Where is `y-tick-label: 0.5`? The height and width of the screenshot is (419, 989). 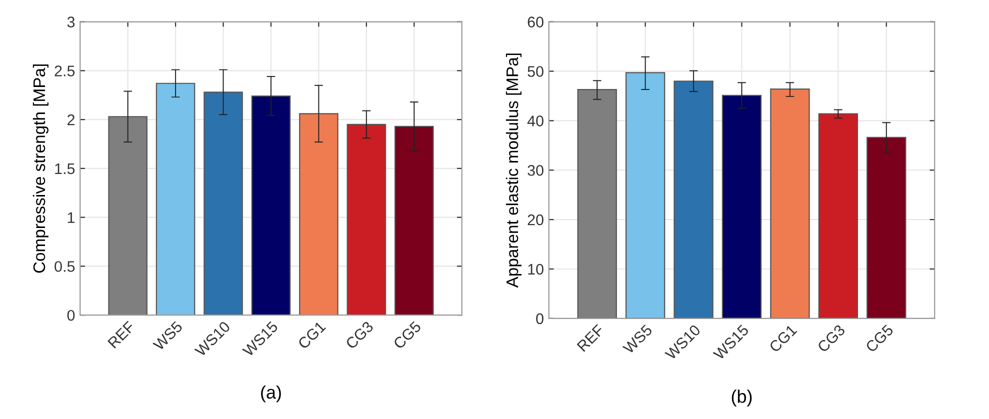 y-tick-label: 0.5 is located at coordinates (64, 266).